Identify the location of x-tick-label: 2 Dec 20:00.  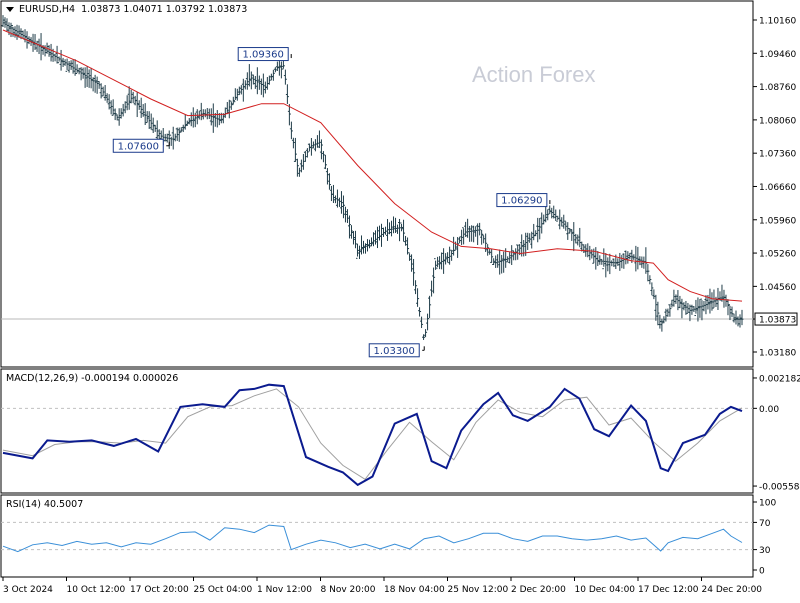
(538, 590).